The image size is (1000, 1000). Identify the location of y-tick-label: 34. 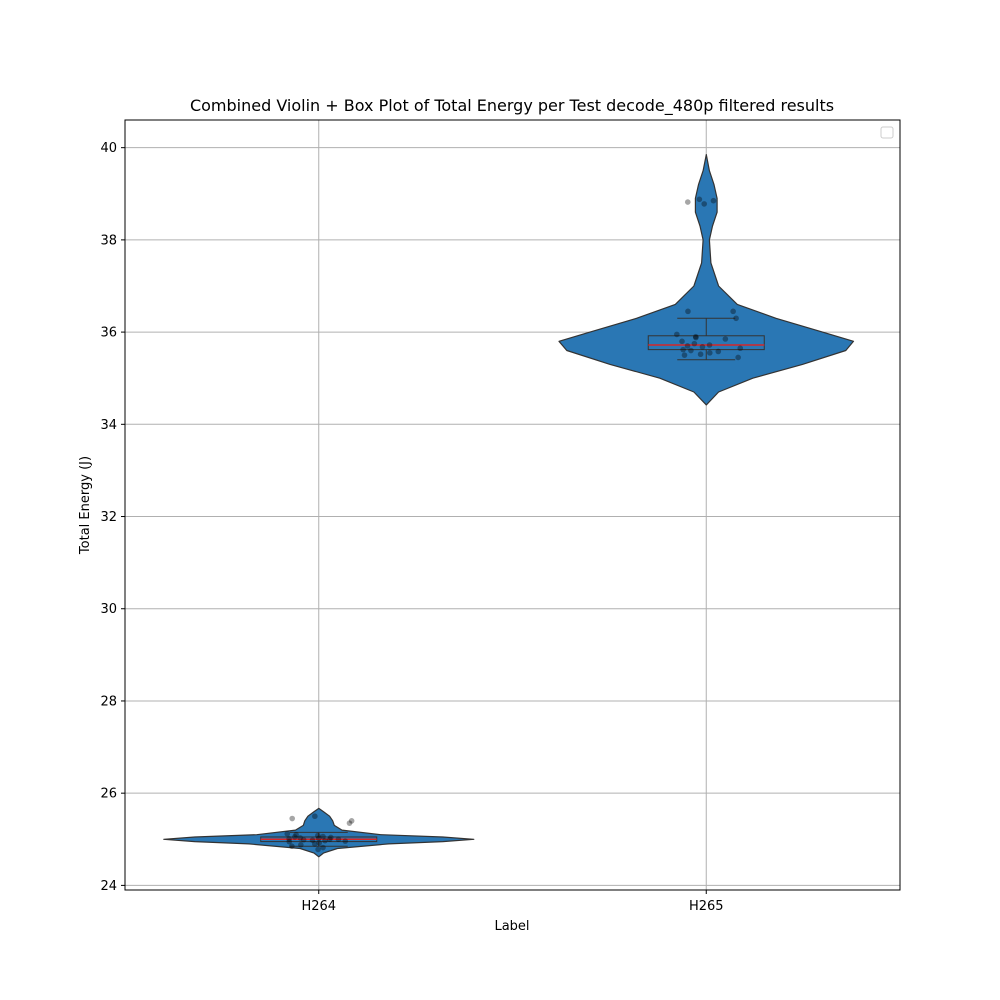
(108, 425).